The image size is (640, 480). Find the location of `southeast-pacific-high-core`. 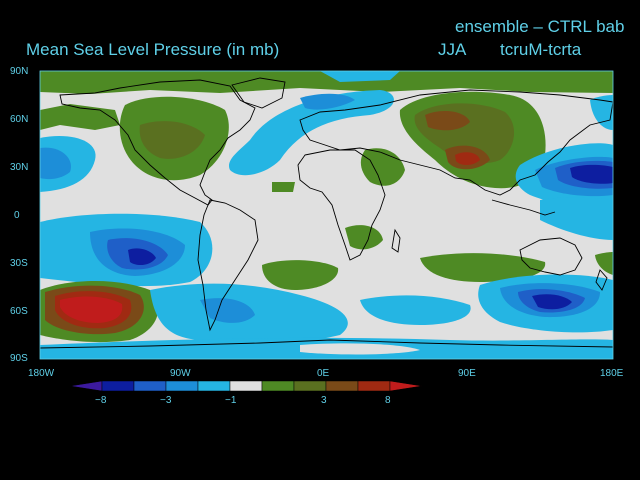

southeast-pacific-high-core is located at coordinates (91, 309).